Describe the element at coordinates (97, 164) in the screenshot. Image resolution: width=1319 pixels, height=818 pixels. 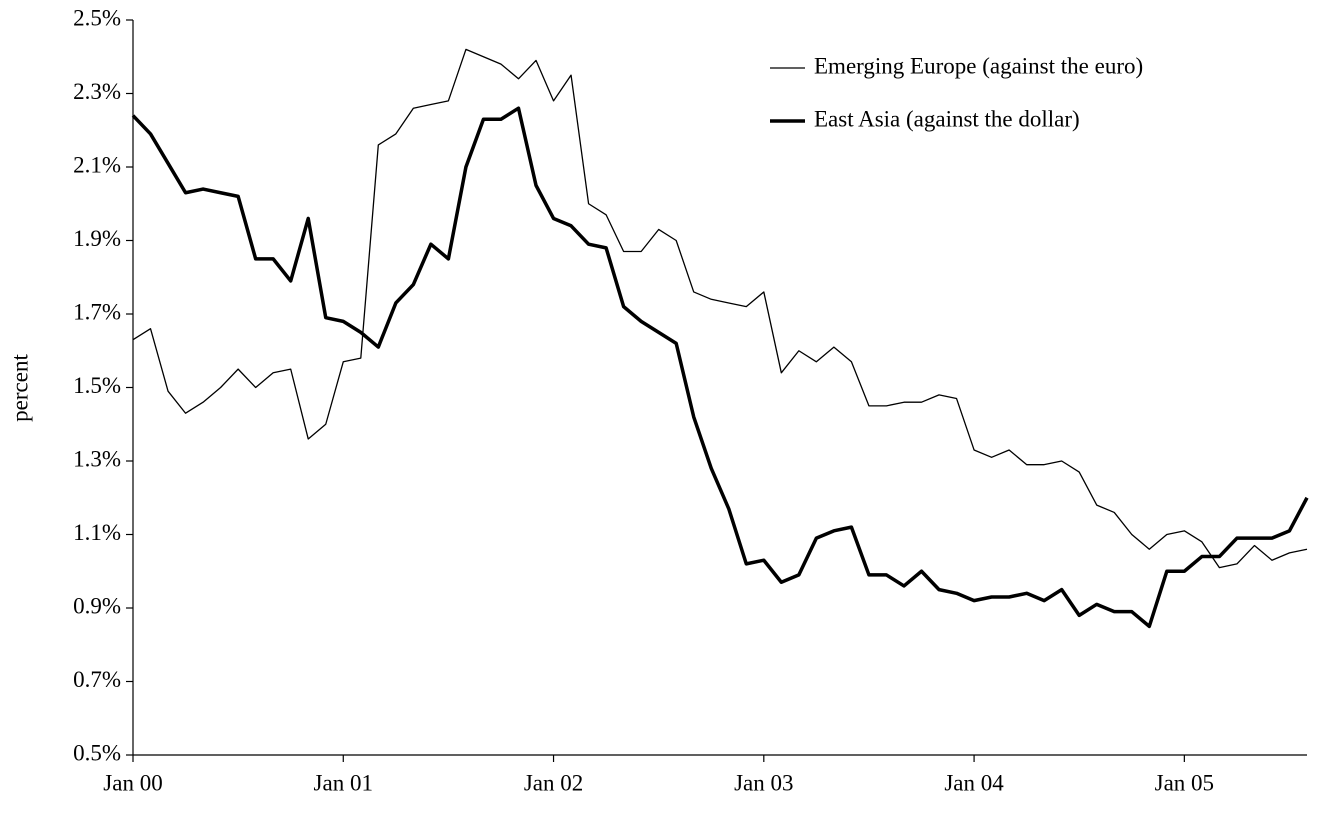
I see `y-tick-label: 2.1%` at that location.